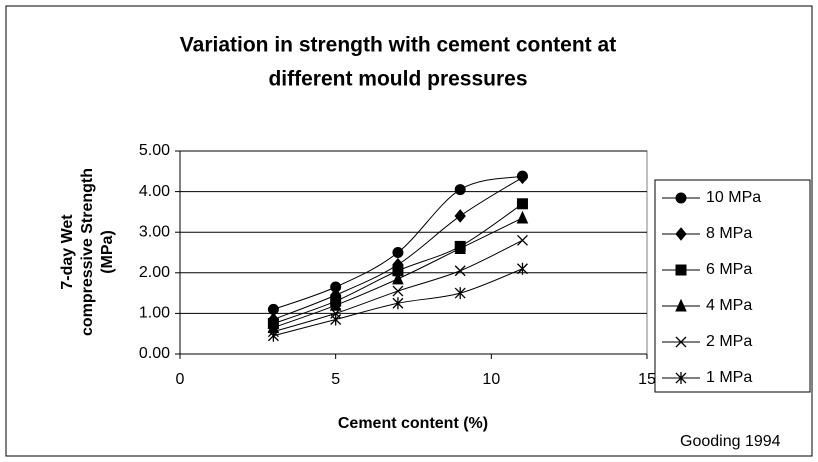  I want to click on y-tick-label: 4.00, so click(154, 191).